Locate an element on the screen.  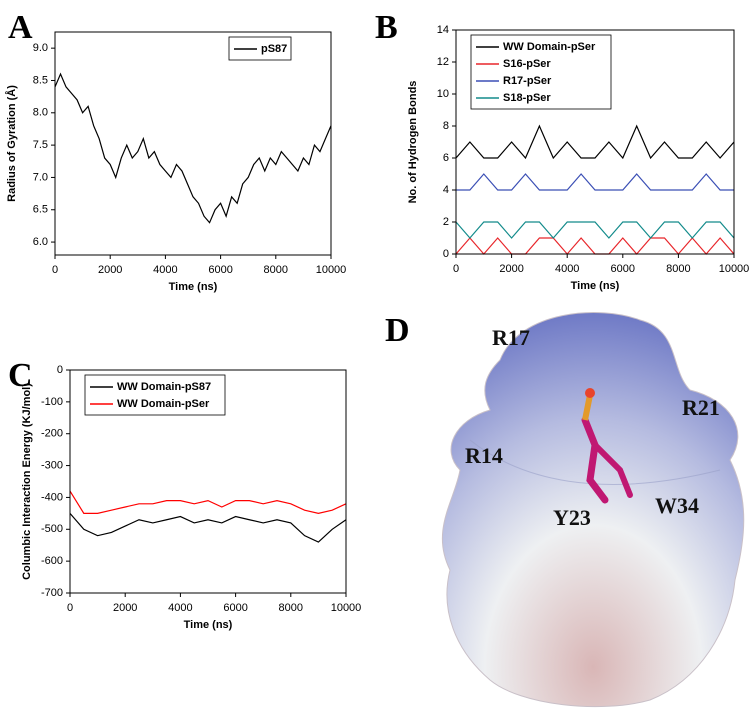
panel-label: C is located at coordinates (20, 375).